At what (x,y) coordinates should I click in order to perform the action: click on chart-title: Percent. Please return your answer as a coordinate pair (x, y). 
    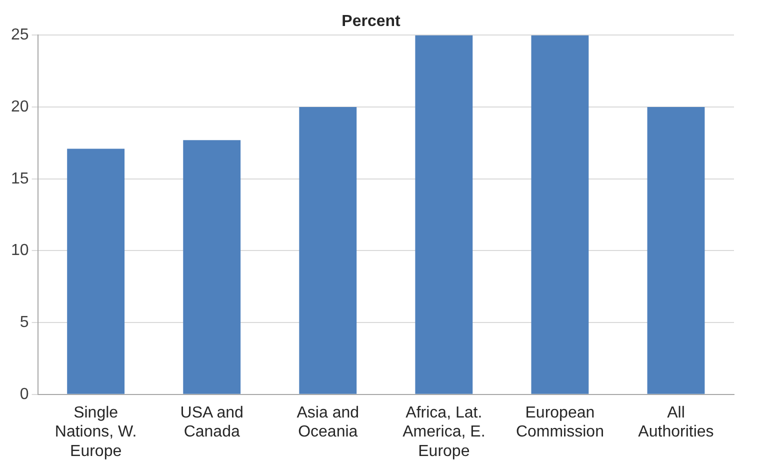
    Looking at the image, I should click on (372, 21).